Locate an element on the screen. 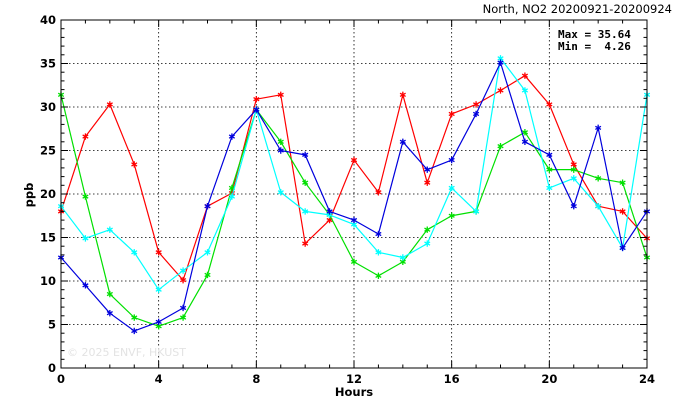 The width and height of the screenshot is (674, 409). y-tick-label: 40 is located at coordinates (48, 20).